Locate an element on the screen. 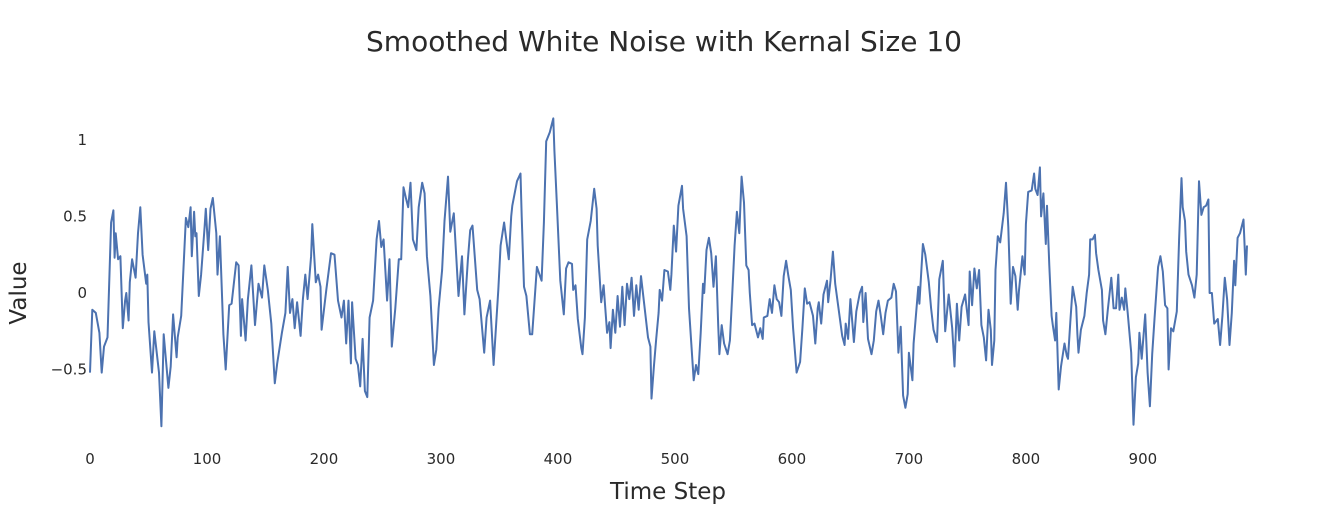  y-tick-label: 0 is located at coordinates (82, 293).